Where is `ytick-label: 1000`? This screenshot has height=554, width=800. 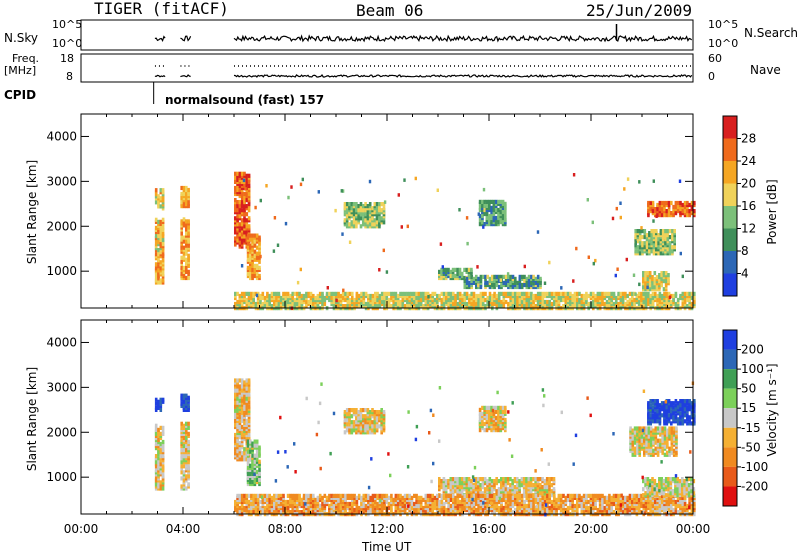
ytick-label: 1000 is located at coordinates (61, 271).